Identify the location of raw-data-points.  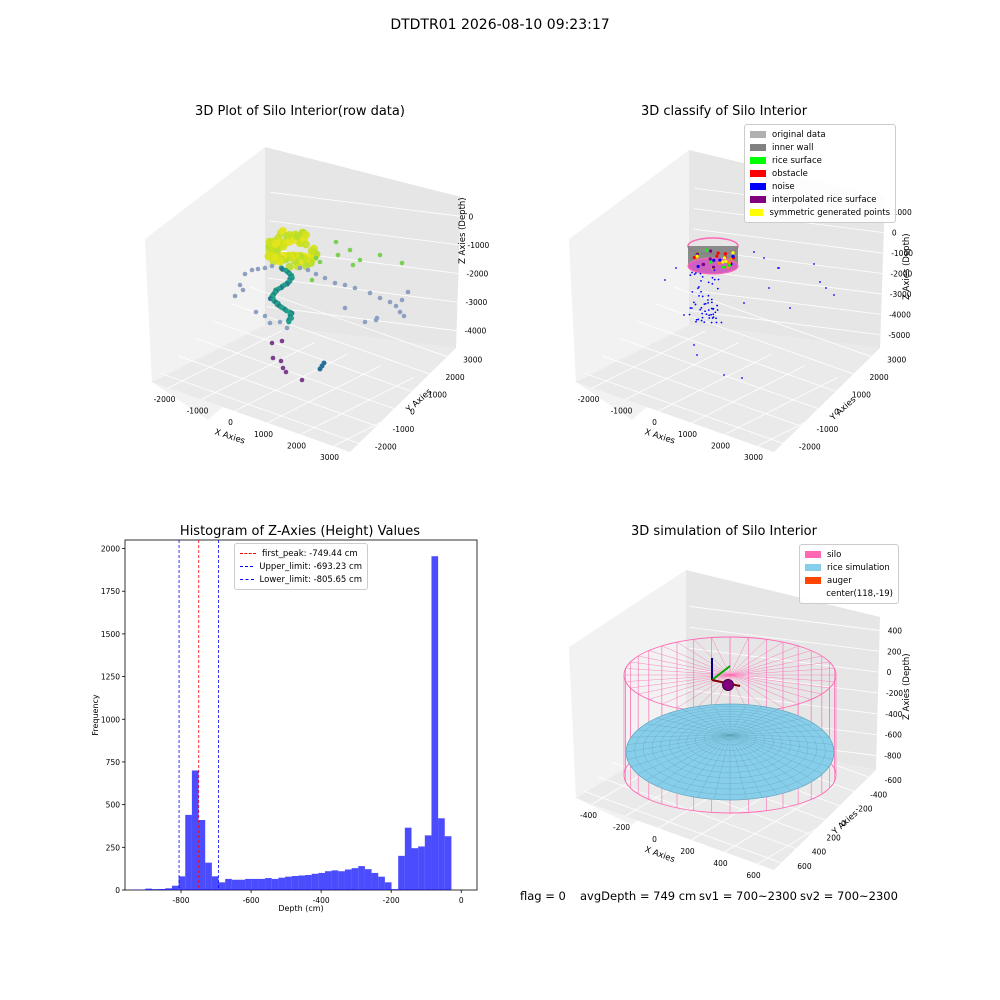
(321, 304).